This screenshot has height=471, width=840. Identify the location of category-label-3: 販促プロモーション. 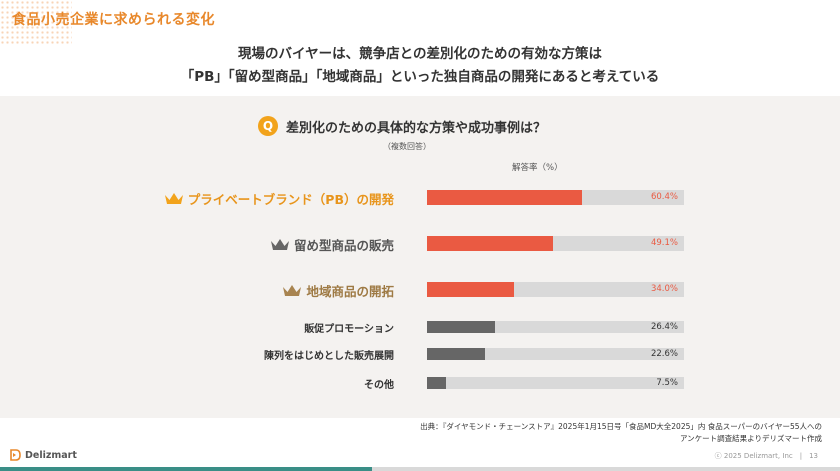
(349, 327).